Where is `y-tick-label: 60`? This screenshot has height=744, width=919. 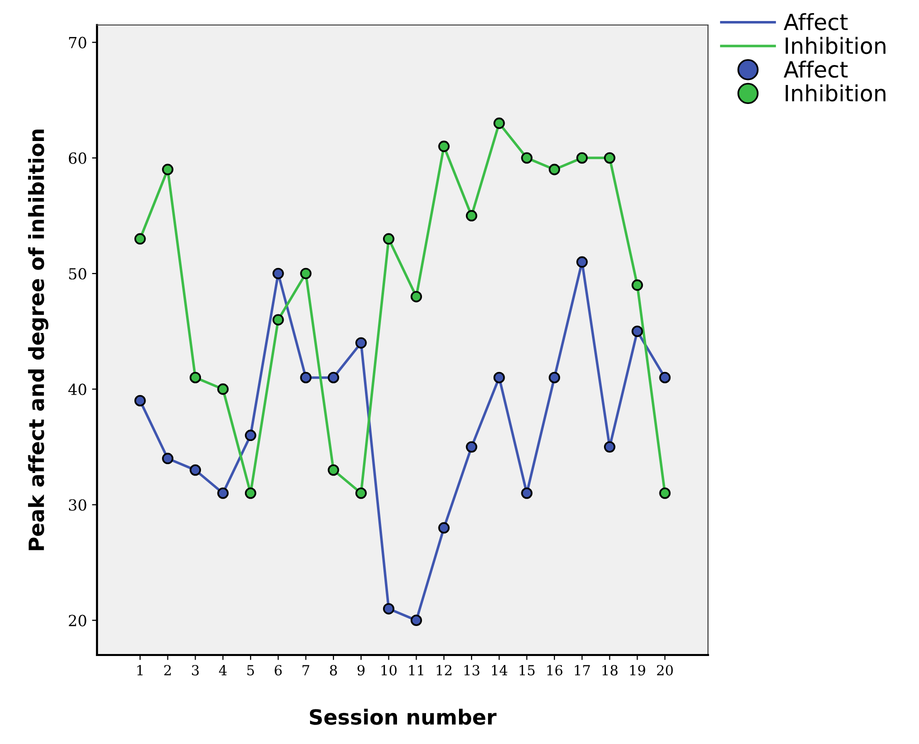 y-tick-label: 60 is located at coordinates (77, 158).